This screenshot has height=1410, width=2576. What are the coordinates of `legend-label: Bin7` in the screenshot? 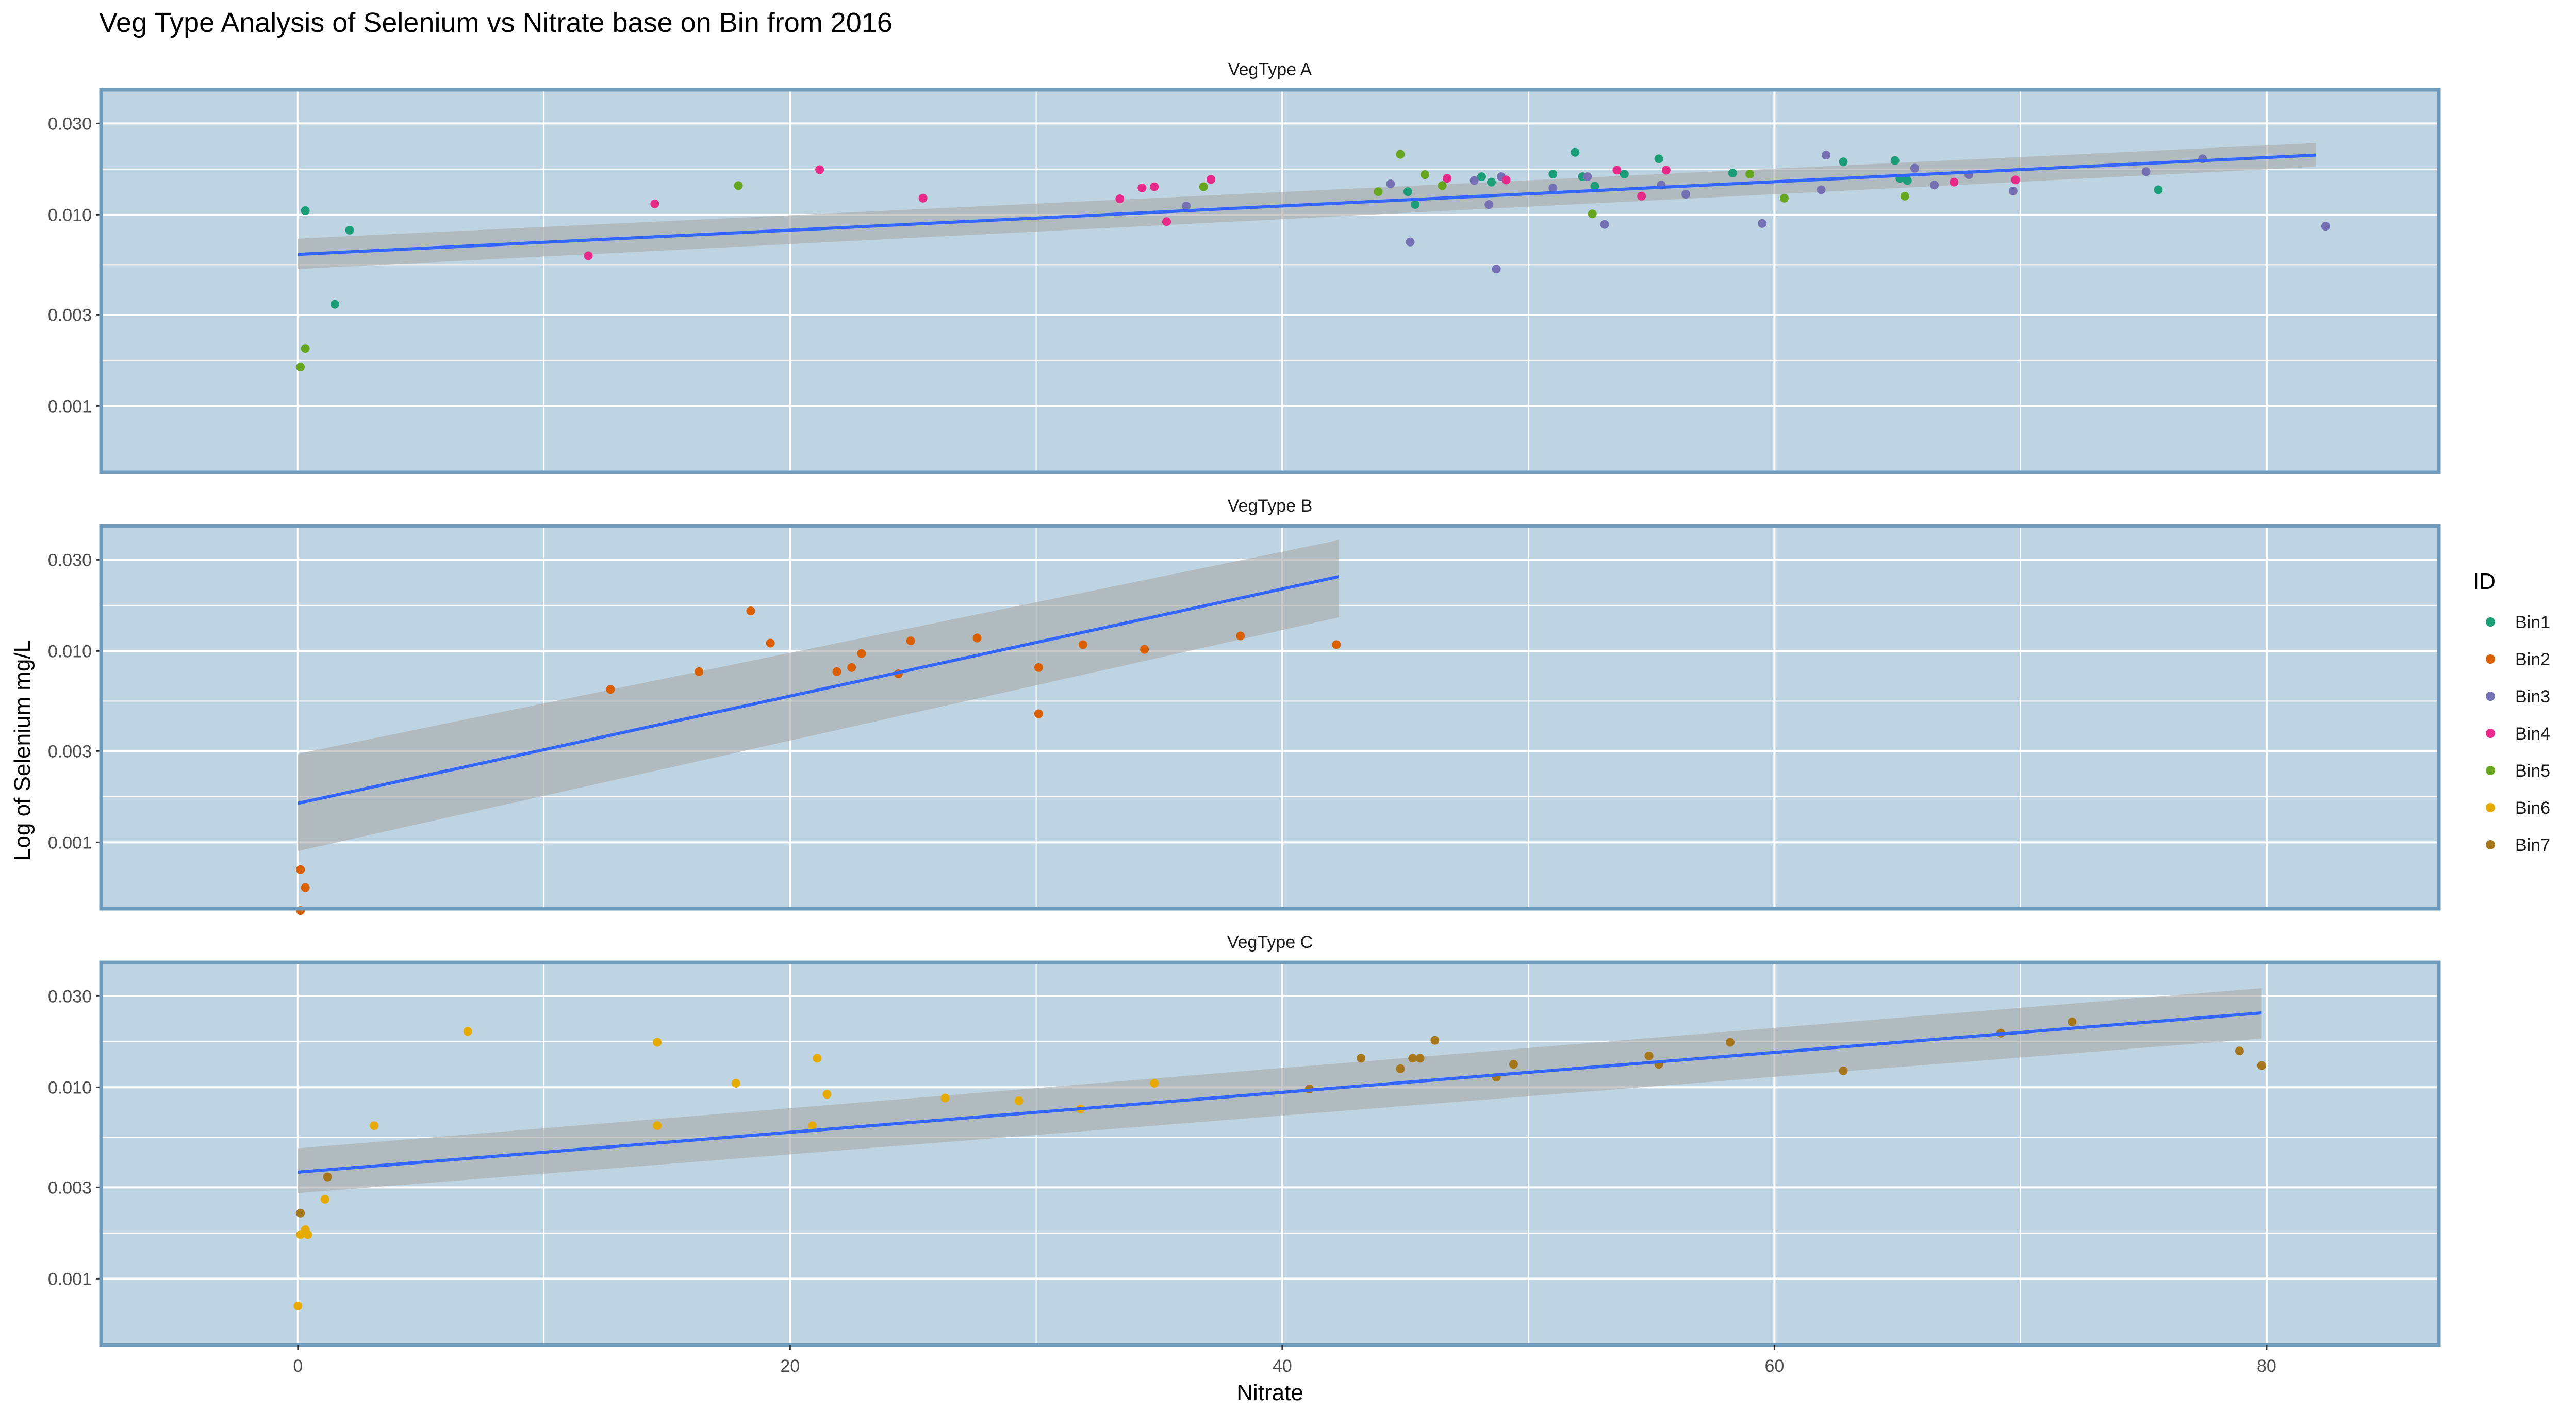 It's located at (2532, 845).